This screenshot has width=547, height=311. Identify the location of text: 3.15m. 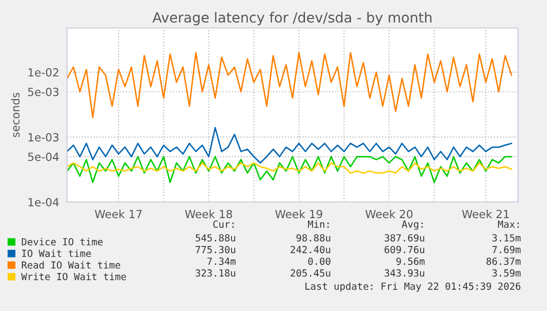
(506, 238).